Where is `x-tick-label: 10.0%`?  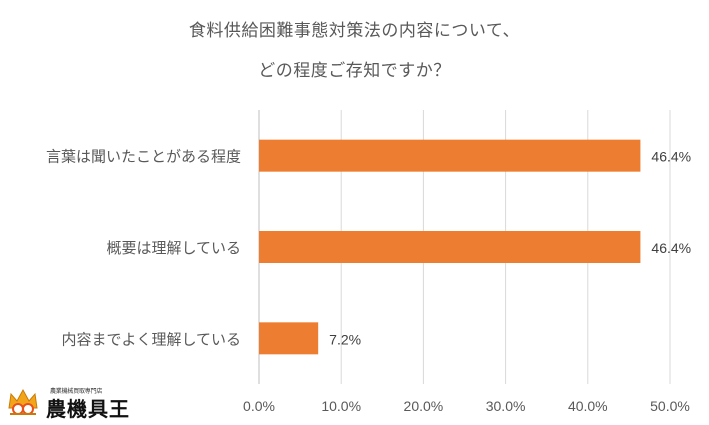 x-tick-label: 10.0% is located at coordinates (341, 406).